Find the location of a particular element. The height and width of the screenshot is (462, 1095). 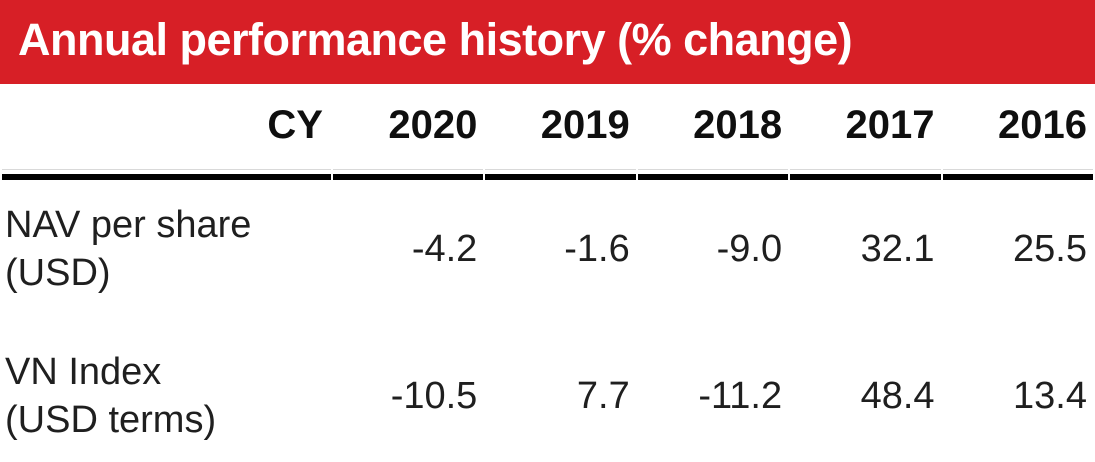

value-cell: 48.4 is located at coordinates (897, 396).